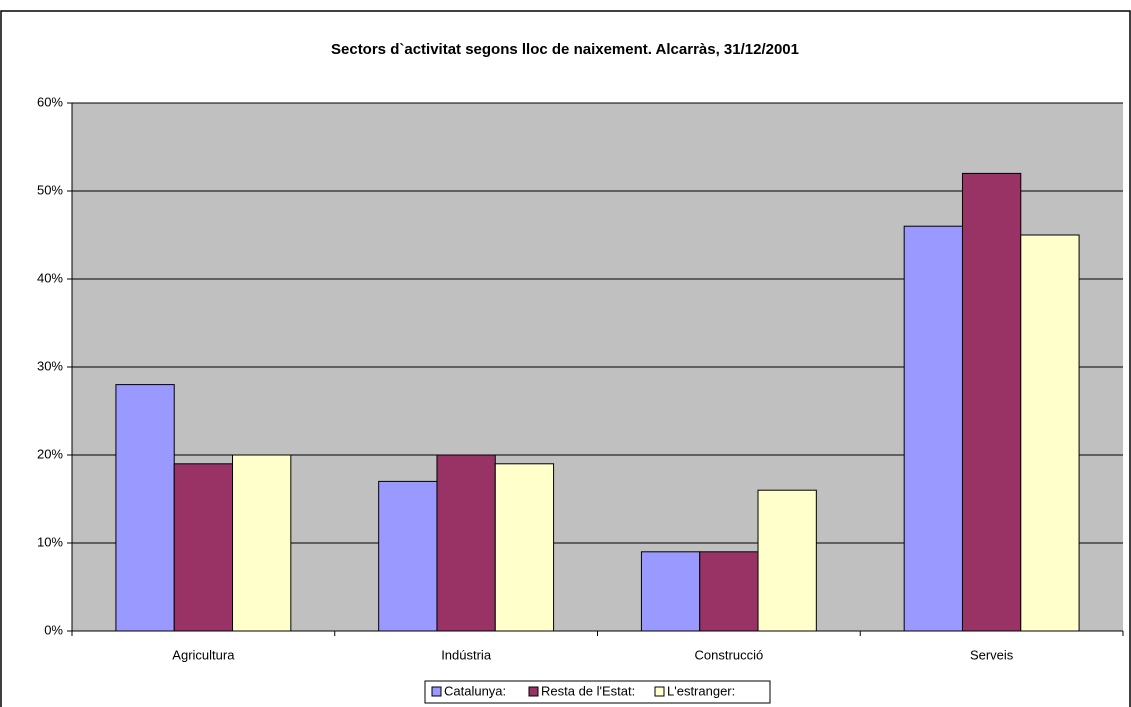  I want to click on y-tick-label: 20%, so click(50, 453).